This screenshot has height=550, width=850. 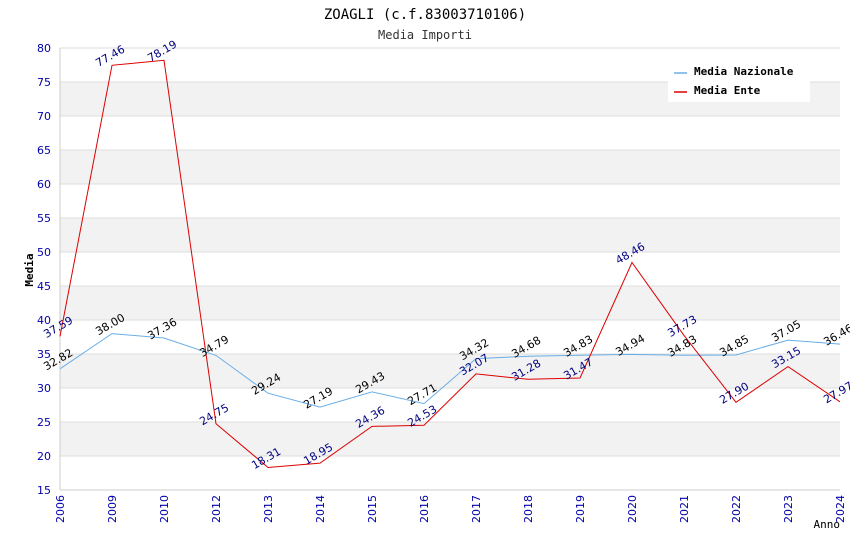 What do you see at coordinates (60, 509) in the screenshot?
I see `x-tick-label: 2006` at bounding box center [60, 509].